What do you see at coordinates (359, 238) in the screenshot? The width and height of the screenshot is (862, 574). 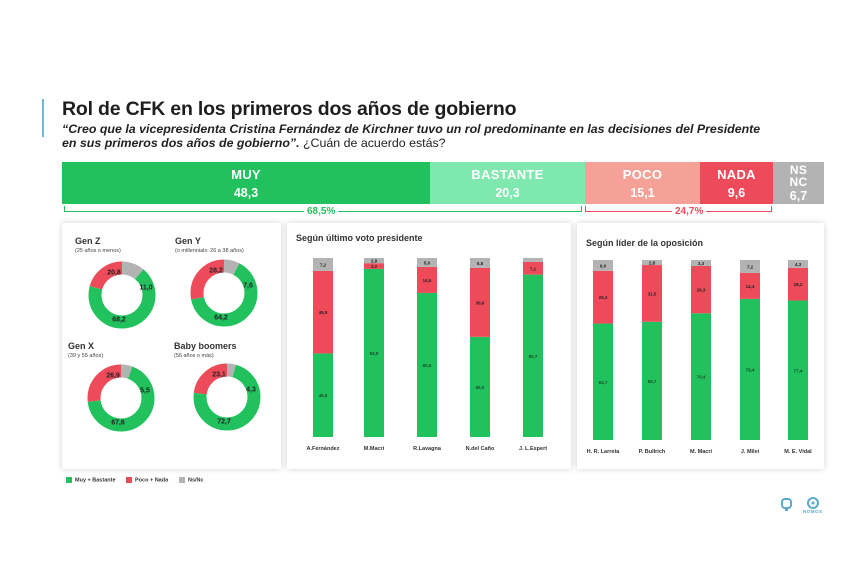 I see `vote-chart-title: Según último voto presidente` at bounding box center [359, 238].